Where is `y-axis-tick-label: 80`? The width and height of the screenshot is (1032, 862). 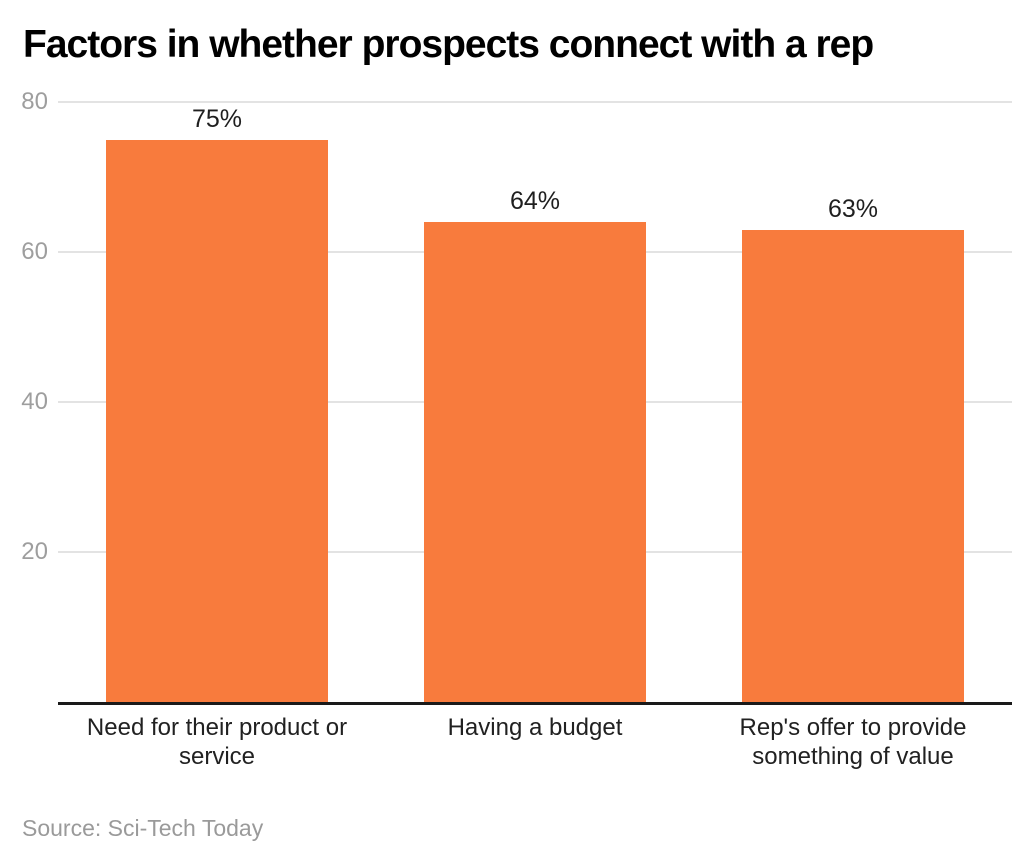 y-axis-tick-label: 80 is located at coordinates (34, 101).